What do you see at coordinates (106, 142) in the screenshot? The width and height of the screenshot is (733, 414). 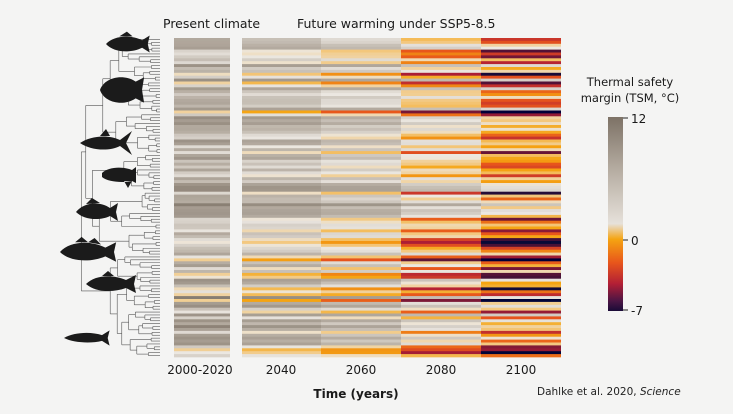 I see `tuna-icon` at bounding box center [106, 142].